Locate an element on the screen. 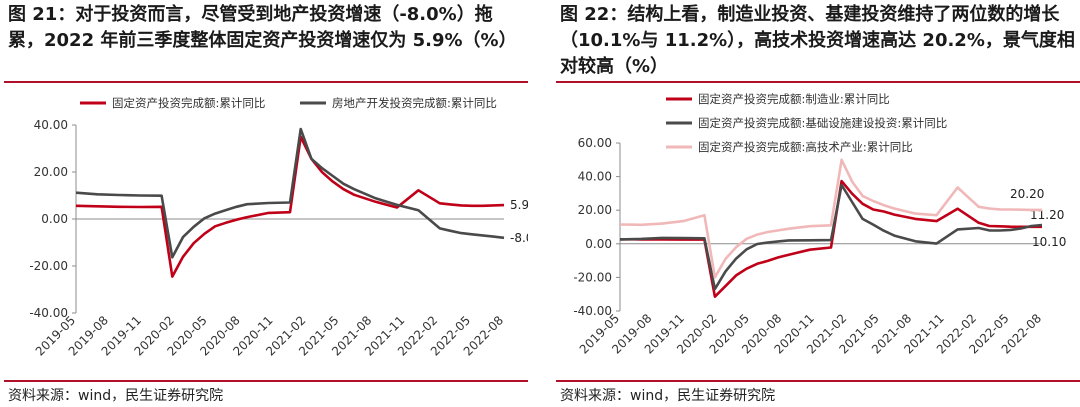 This screenshot has height=407, width=1080. series-end-label: 10.10 is located at coordinates (1049, 242).